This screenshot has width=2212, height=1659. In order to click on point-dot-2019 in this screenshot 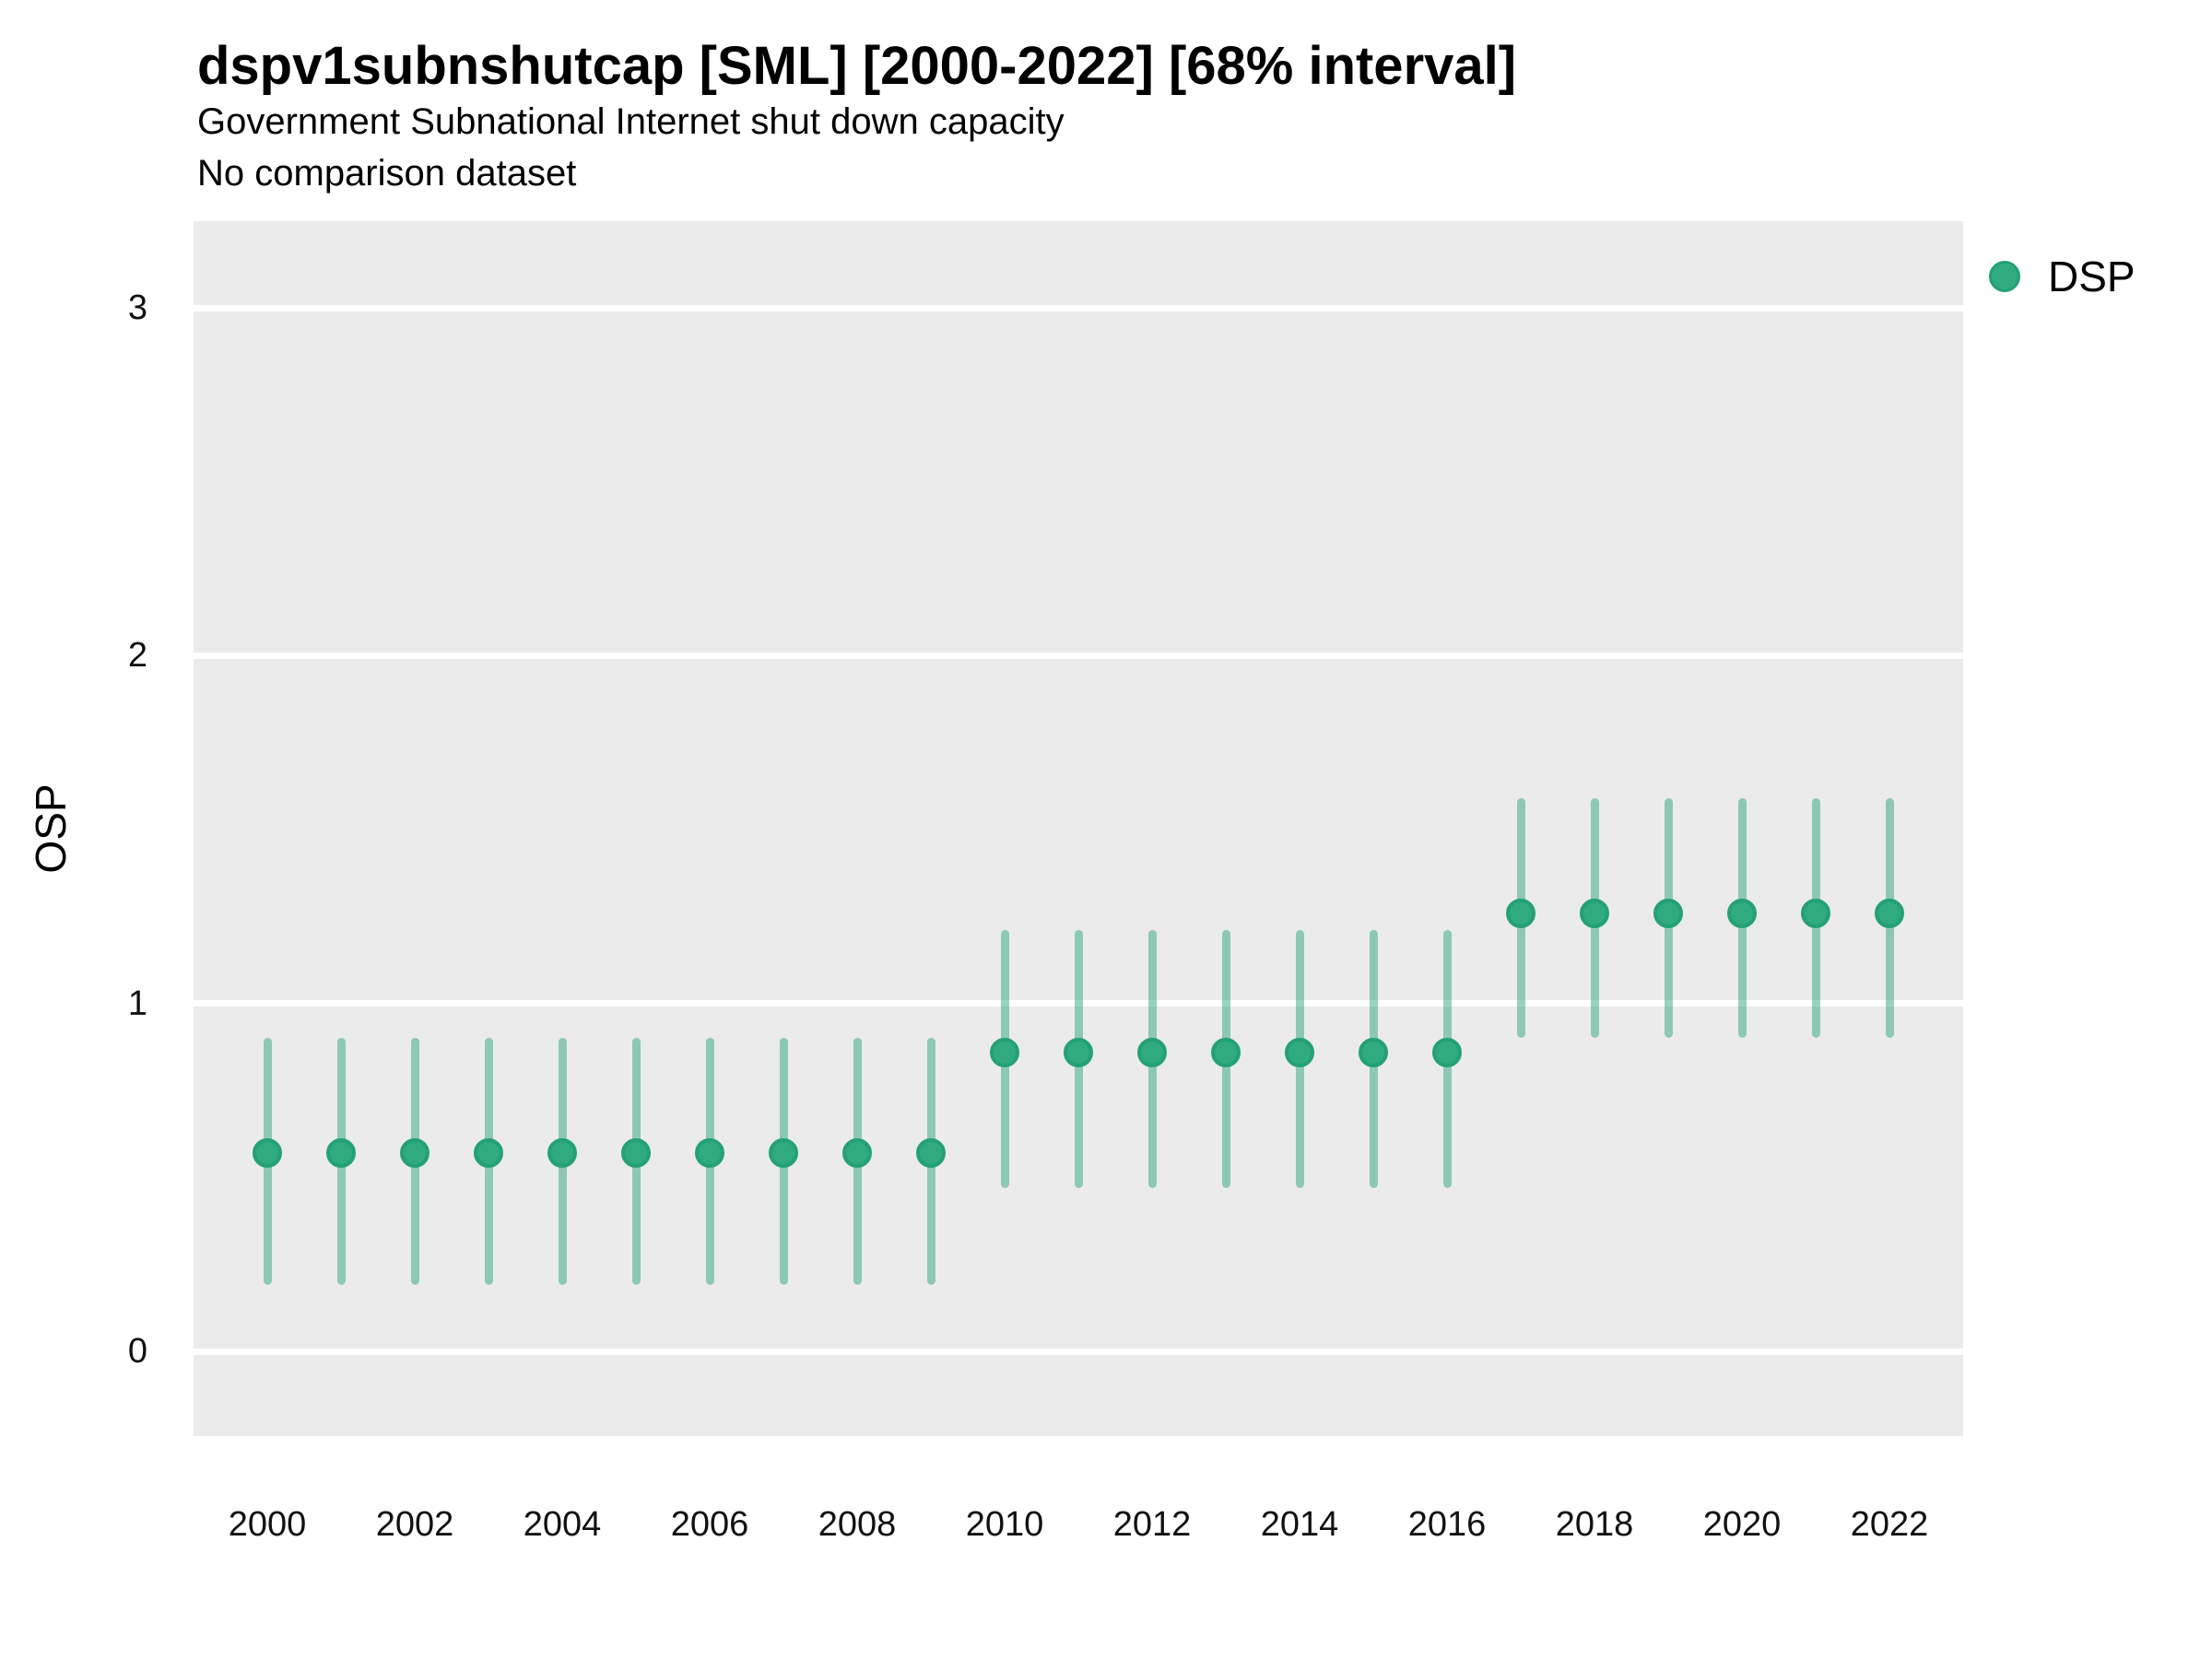, I will do `click(1668, 913)`.